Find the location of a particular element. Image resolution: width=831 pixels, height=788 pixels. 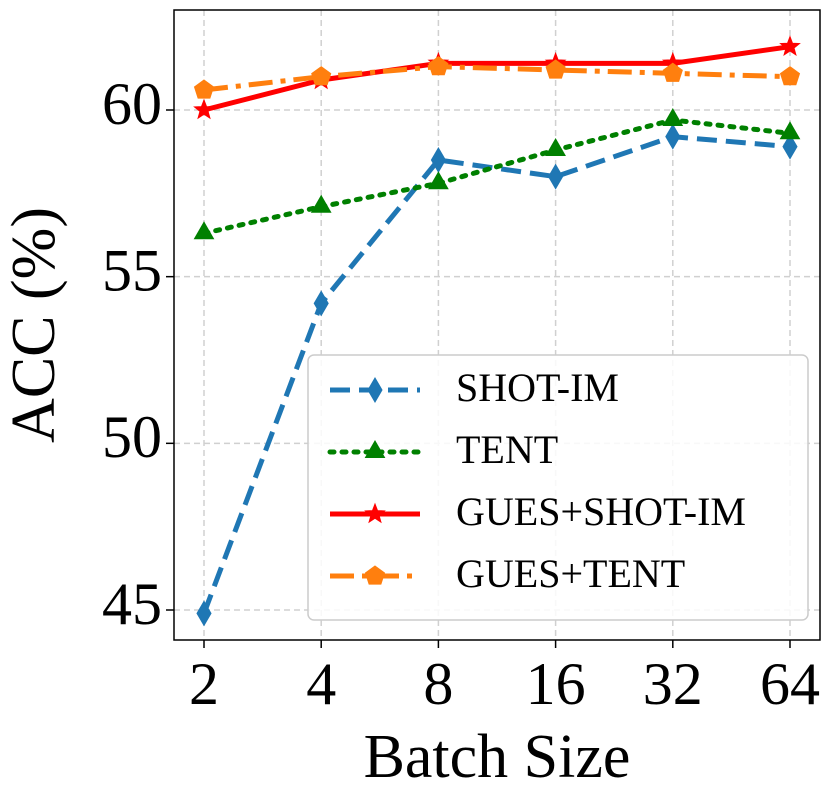

x-tick-label: 4 is located at coordinates (321, 684).